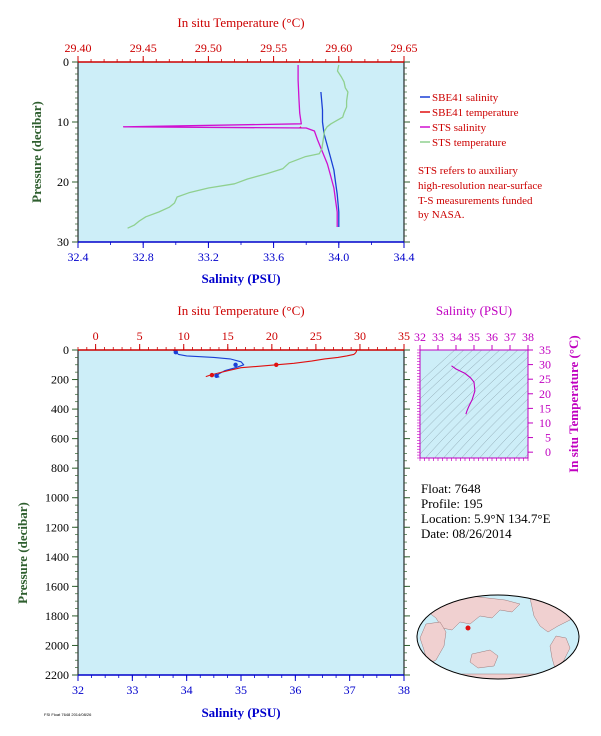 This screenshot has width=601, height=736. What do you see at coordinates (474, 337) in the screenshot?
I see `ts-salinity-tick-label: 35` at bounding box center [474, 337].